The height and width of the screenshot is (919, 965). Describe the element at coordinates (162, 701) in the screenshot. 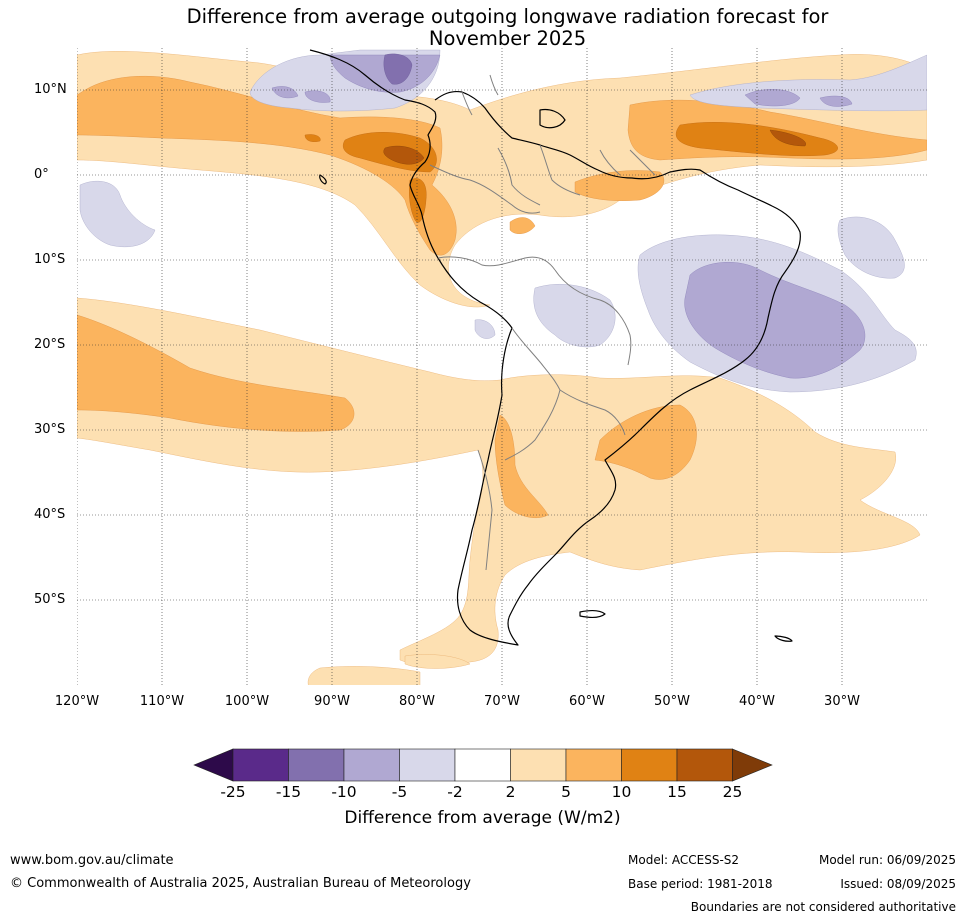

I see `lon-label-110w: 110°W` at that location.